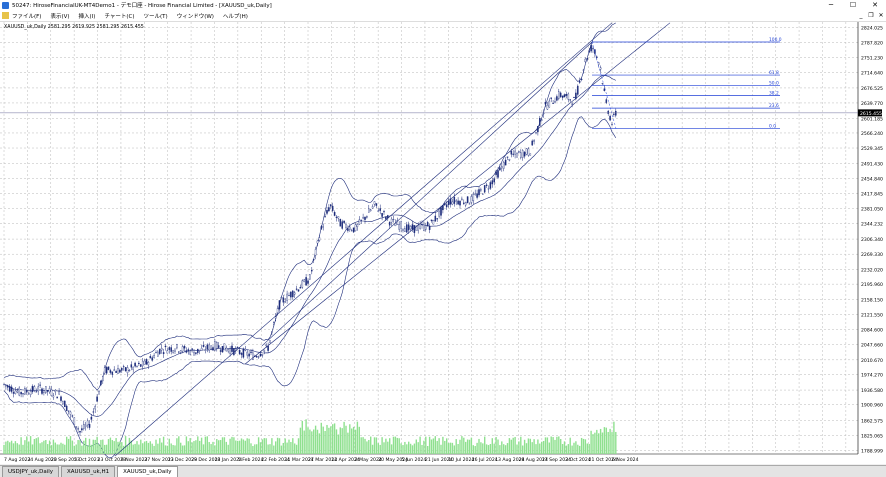 The height and width of the screenshot is (477, 886). What do you see at coordinates (368, 460) in the screenshot?
I see `date-axis-label: 2 May 2024` at bounding box center [368, 460].